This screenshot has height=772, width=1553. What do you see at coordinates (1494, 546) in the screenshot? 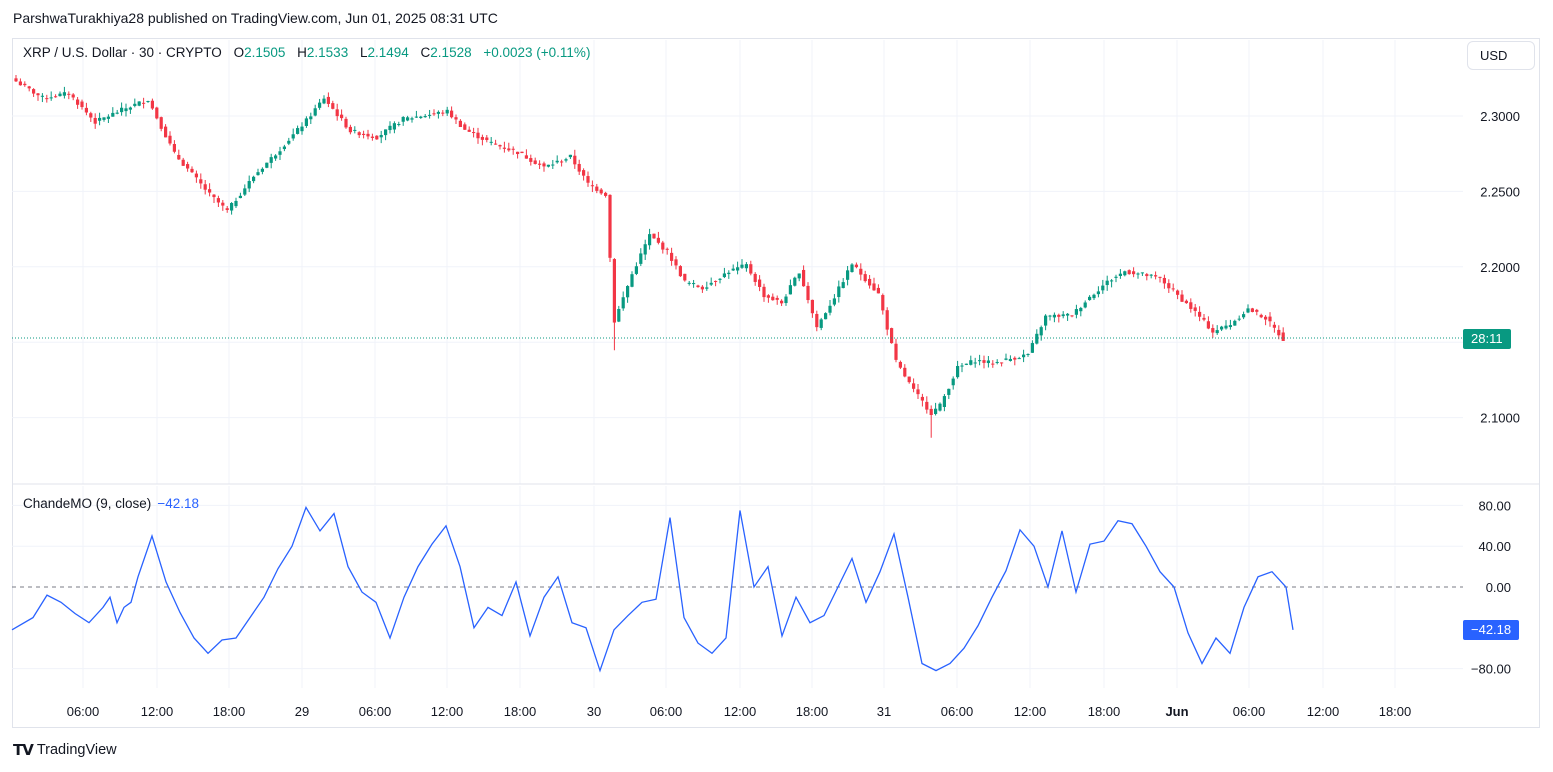
I see `indicator-tick-label: 40.00` at bounding box center [1494, 546].